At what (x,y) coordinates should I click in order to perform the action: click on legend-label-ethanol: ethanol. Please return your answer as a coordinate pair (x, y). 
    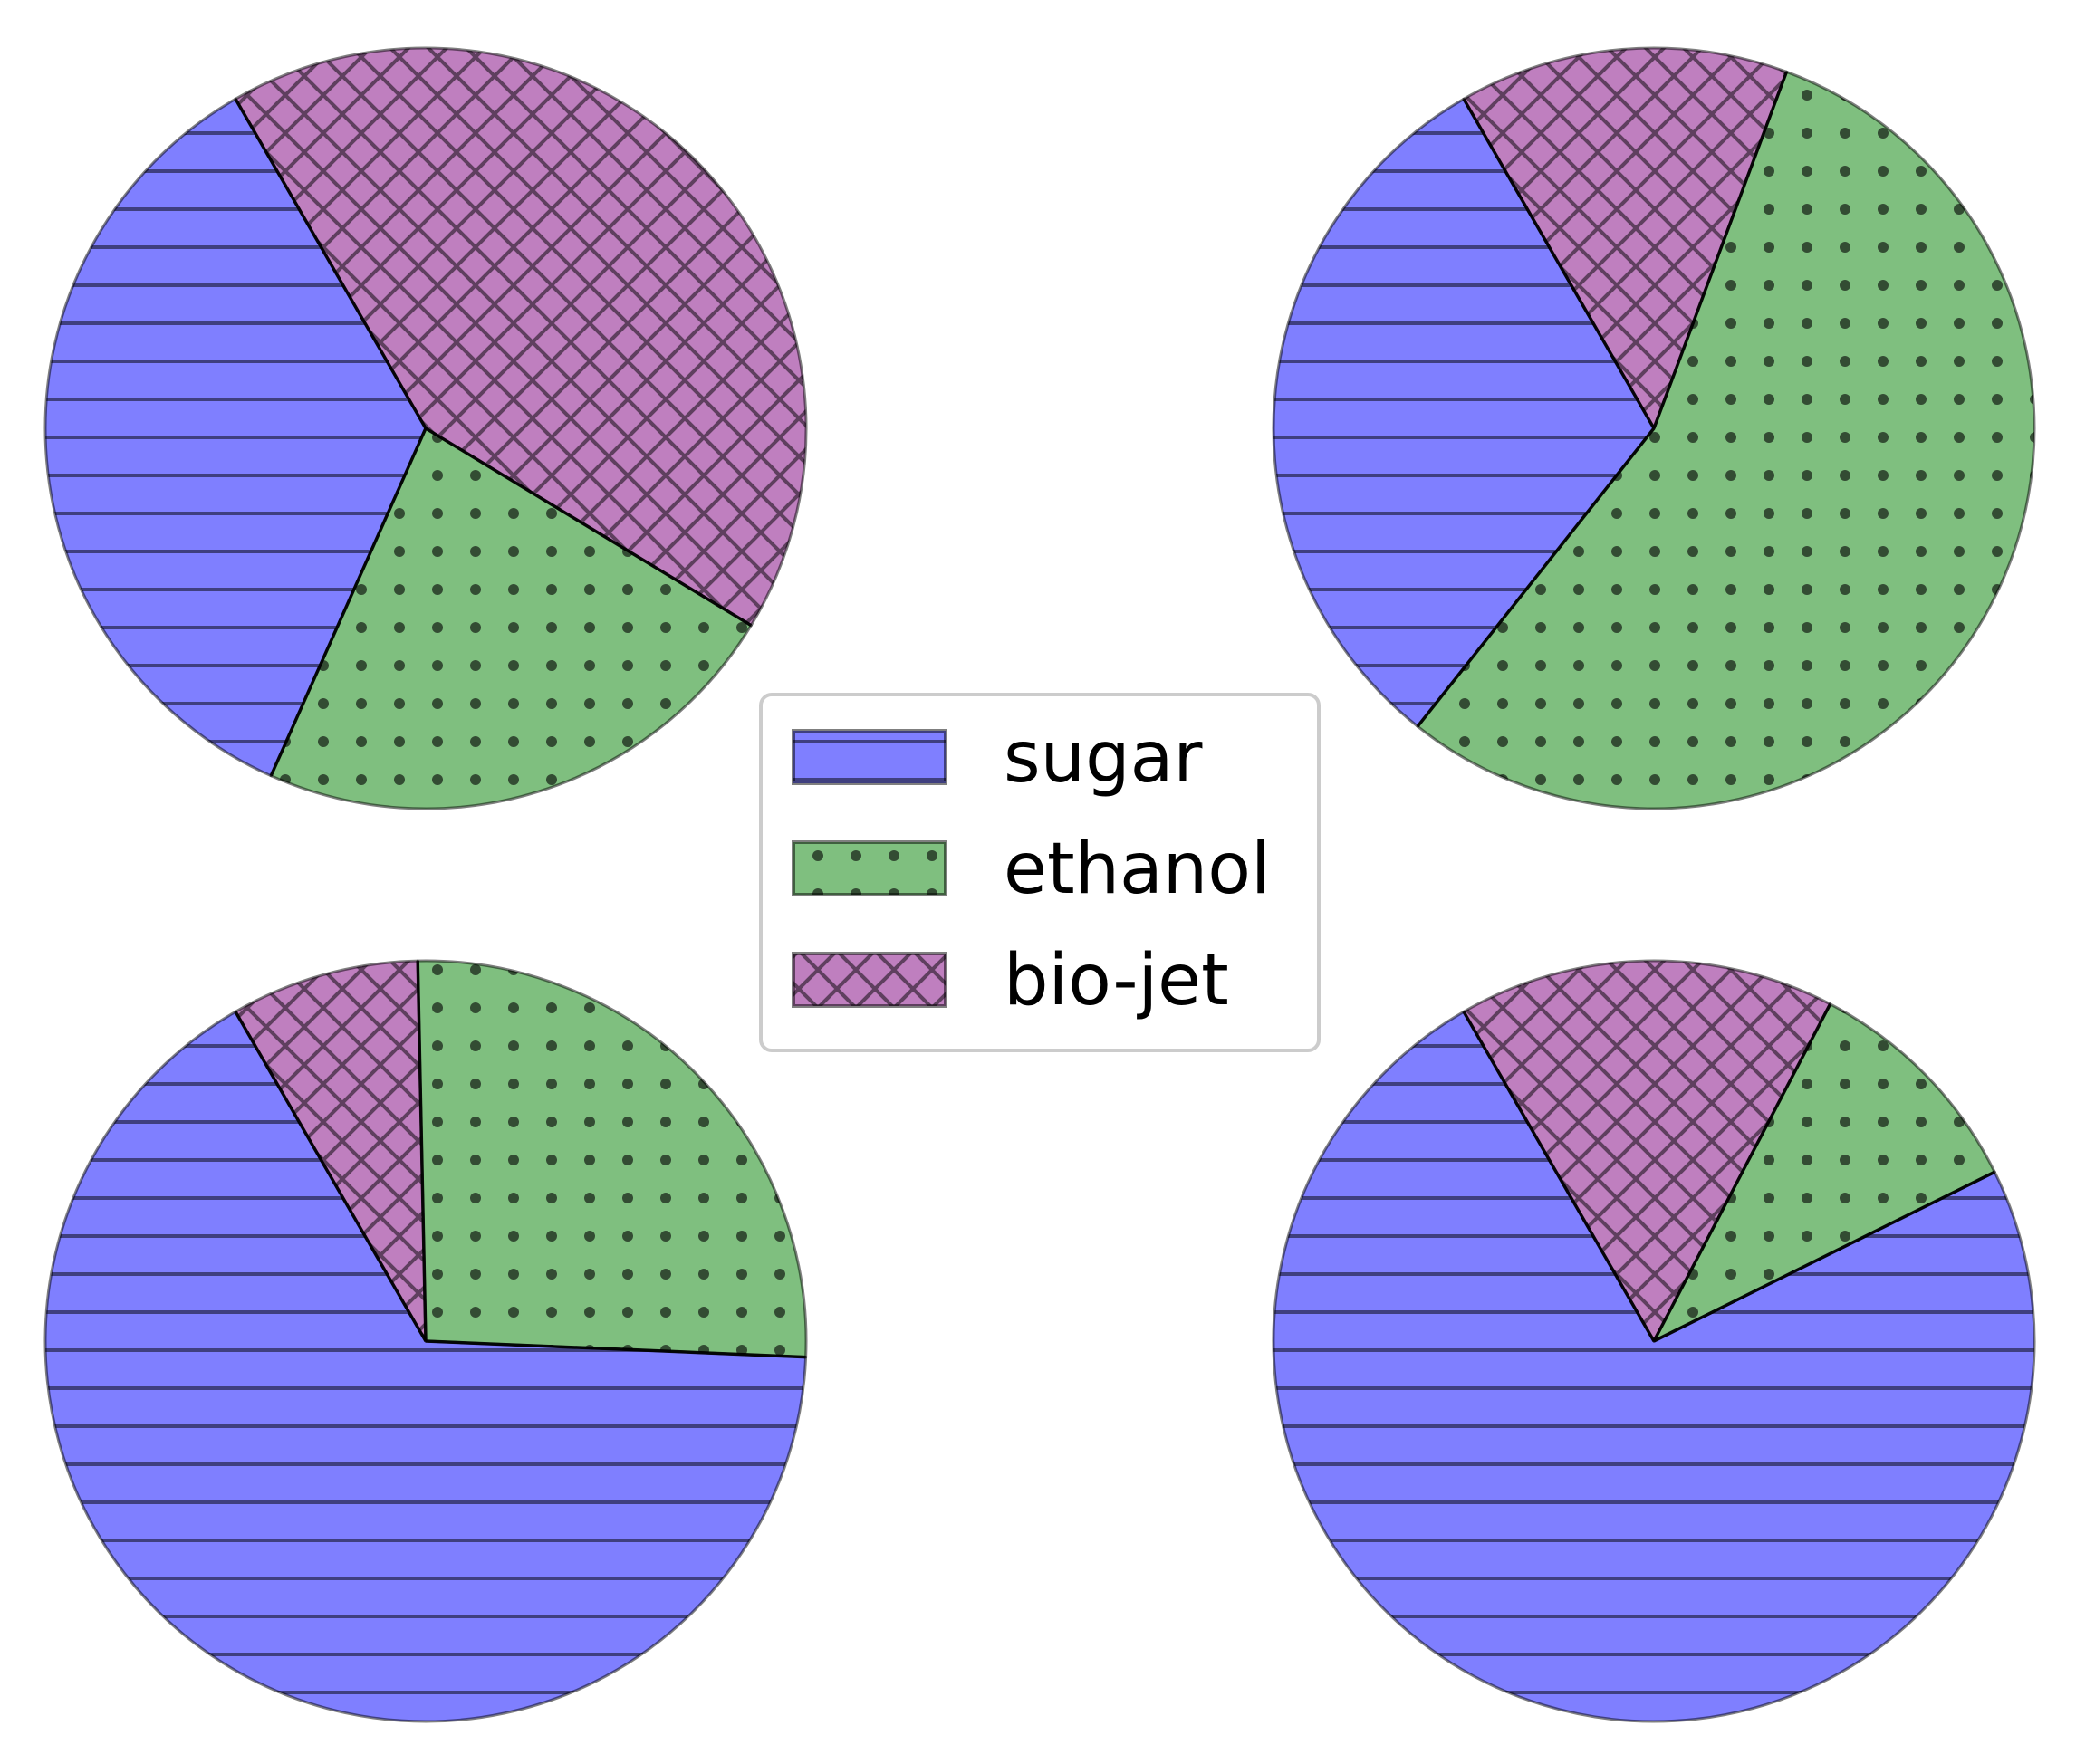
    Looking at the image, I should click on (1137, 870).